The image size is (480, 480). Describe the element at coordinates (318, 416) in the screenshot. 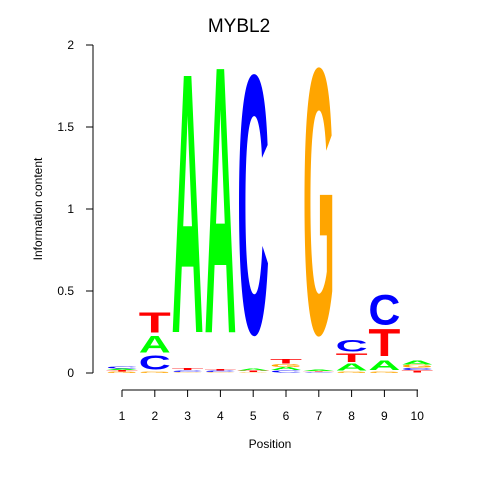

I see `x-tick-label: 7` at that location.